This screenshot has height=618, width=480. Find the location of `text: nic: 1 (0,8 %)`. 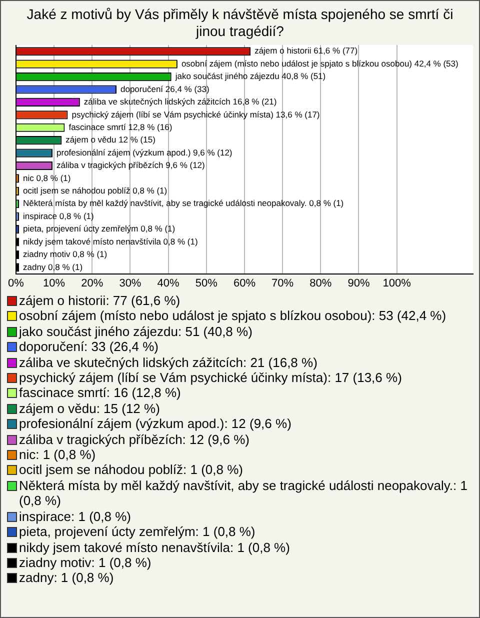

text: nic: 1 (0,8 %) is located at coordinates (57, 454).